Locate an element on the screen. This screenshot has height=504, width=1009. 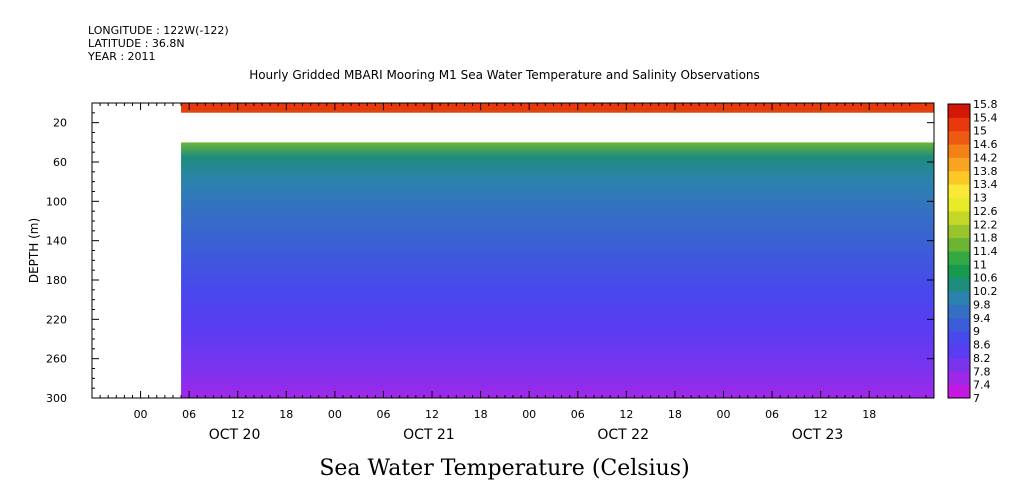
colorbar-caption: Sea Water Temperature (Celsius) is located at coordinates (504, 468).